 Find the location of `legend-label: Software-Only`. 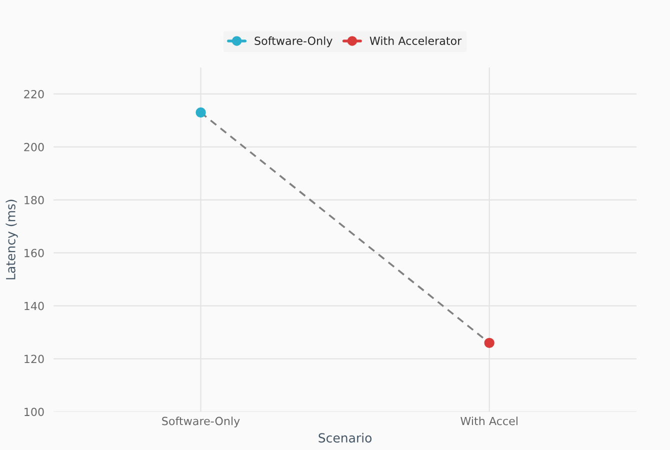

legend-label: Software-Only is located at coordinates (293, 42).